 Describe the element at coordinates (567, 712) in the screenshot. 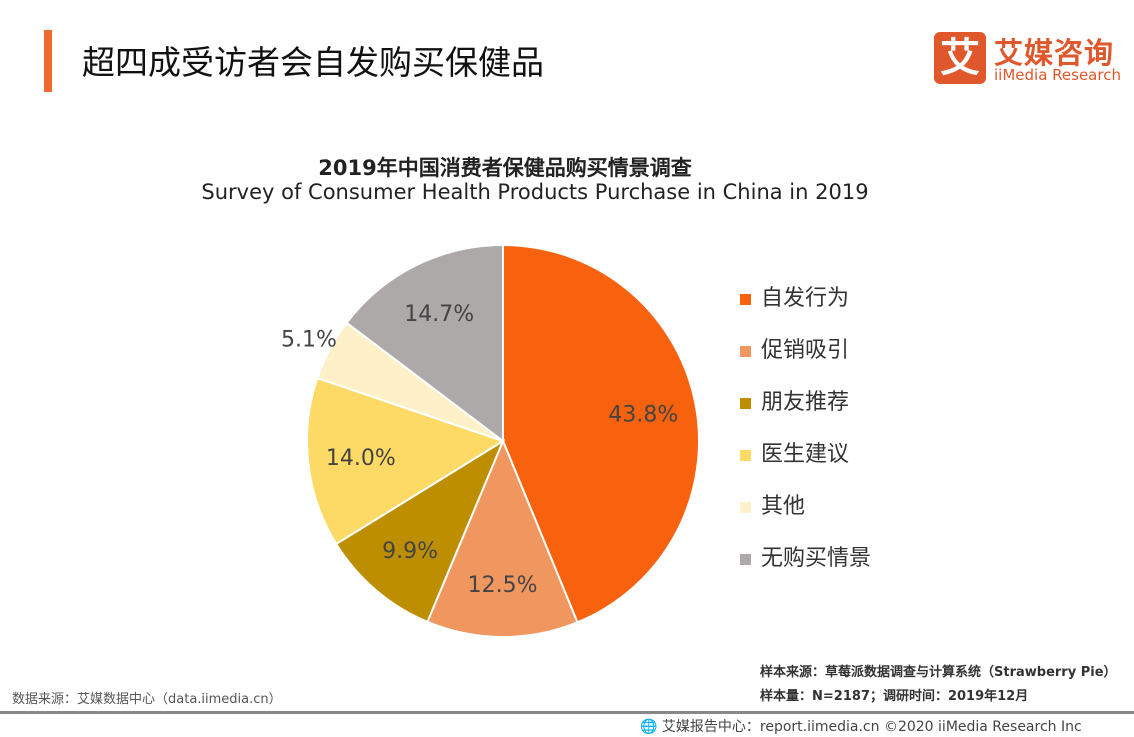

I see `footer-divider` at that location.